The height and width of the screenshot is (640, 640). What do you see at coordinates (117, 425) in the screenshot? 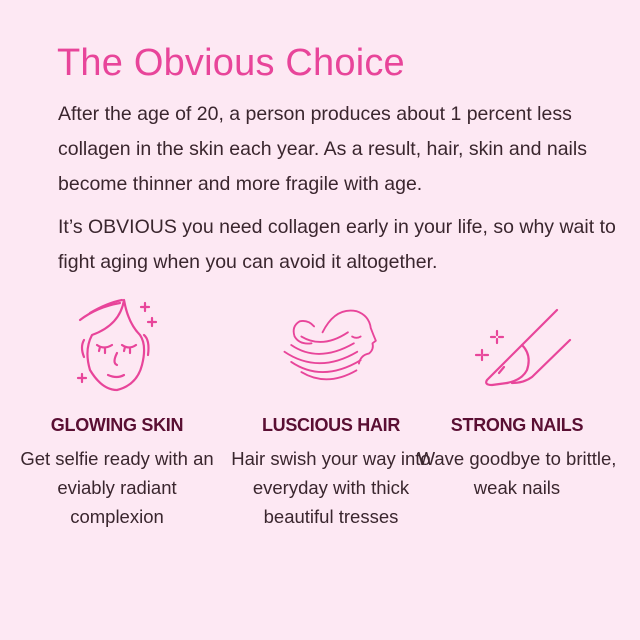
I see `feature-heading: GLOWING SKIN` at bounding box center [117, 425].